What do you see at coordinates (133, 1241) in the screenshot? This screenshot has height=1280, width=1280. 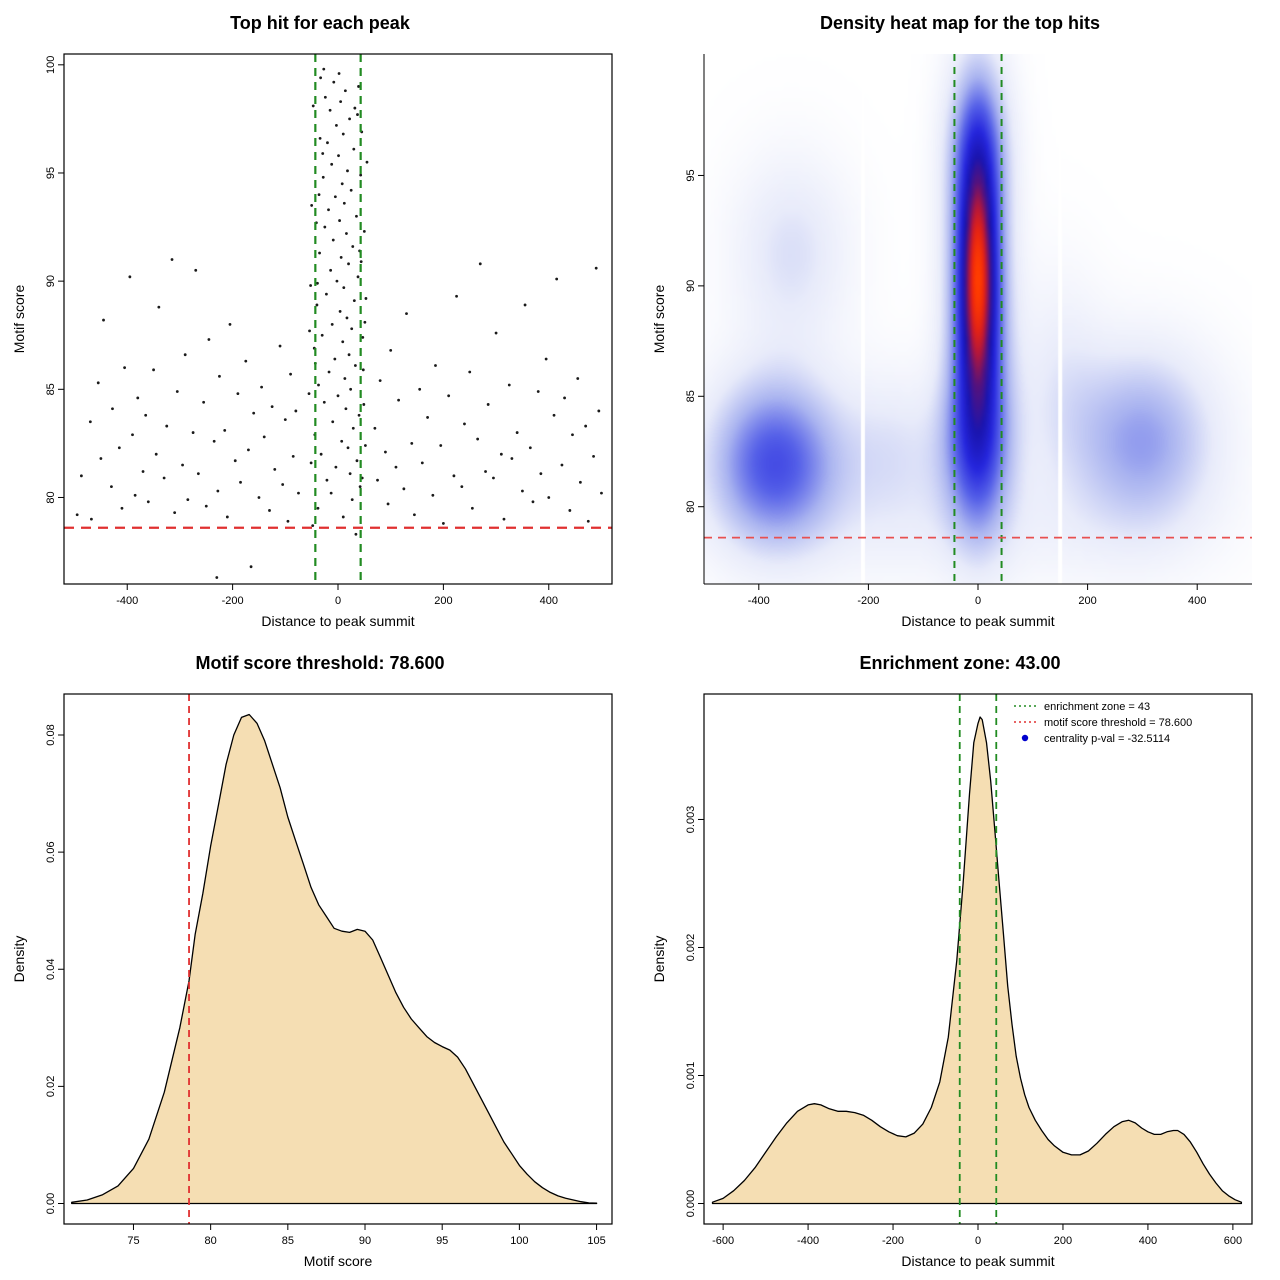 I see `svg-text: 75` at bounding box center [133, 1241].